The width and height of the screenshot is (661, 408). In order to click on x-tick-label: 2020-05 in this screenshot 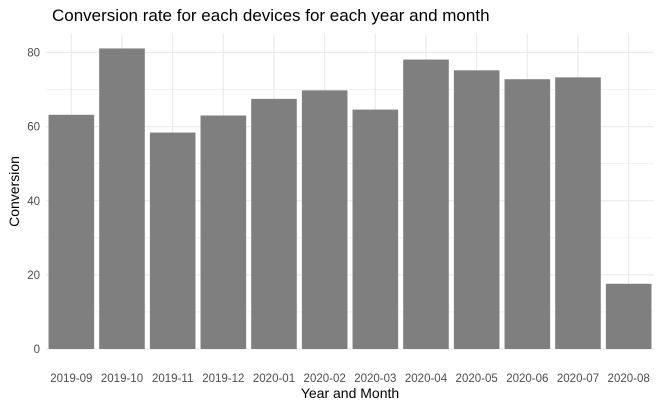, I will do `click(477, 379)`.